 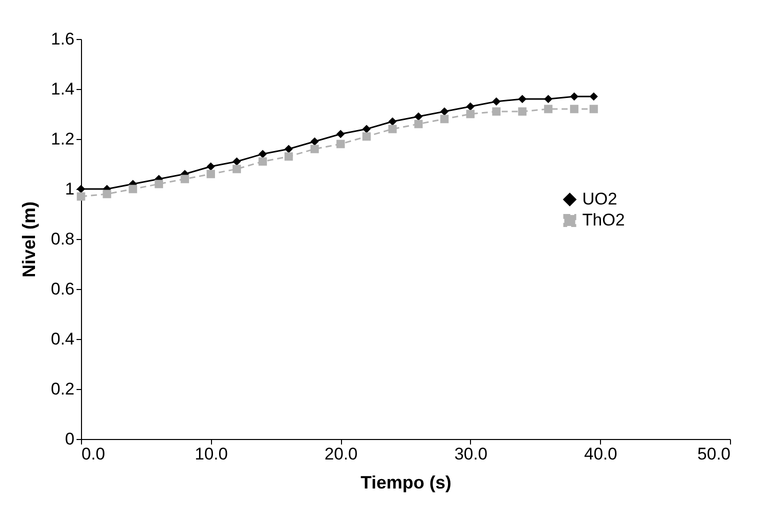 I want to click on y-tick-label: 0.6, so click(x=62, y=289).